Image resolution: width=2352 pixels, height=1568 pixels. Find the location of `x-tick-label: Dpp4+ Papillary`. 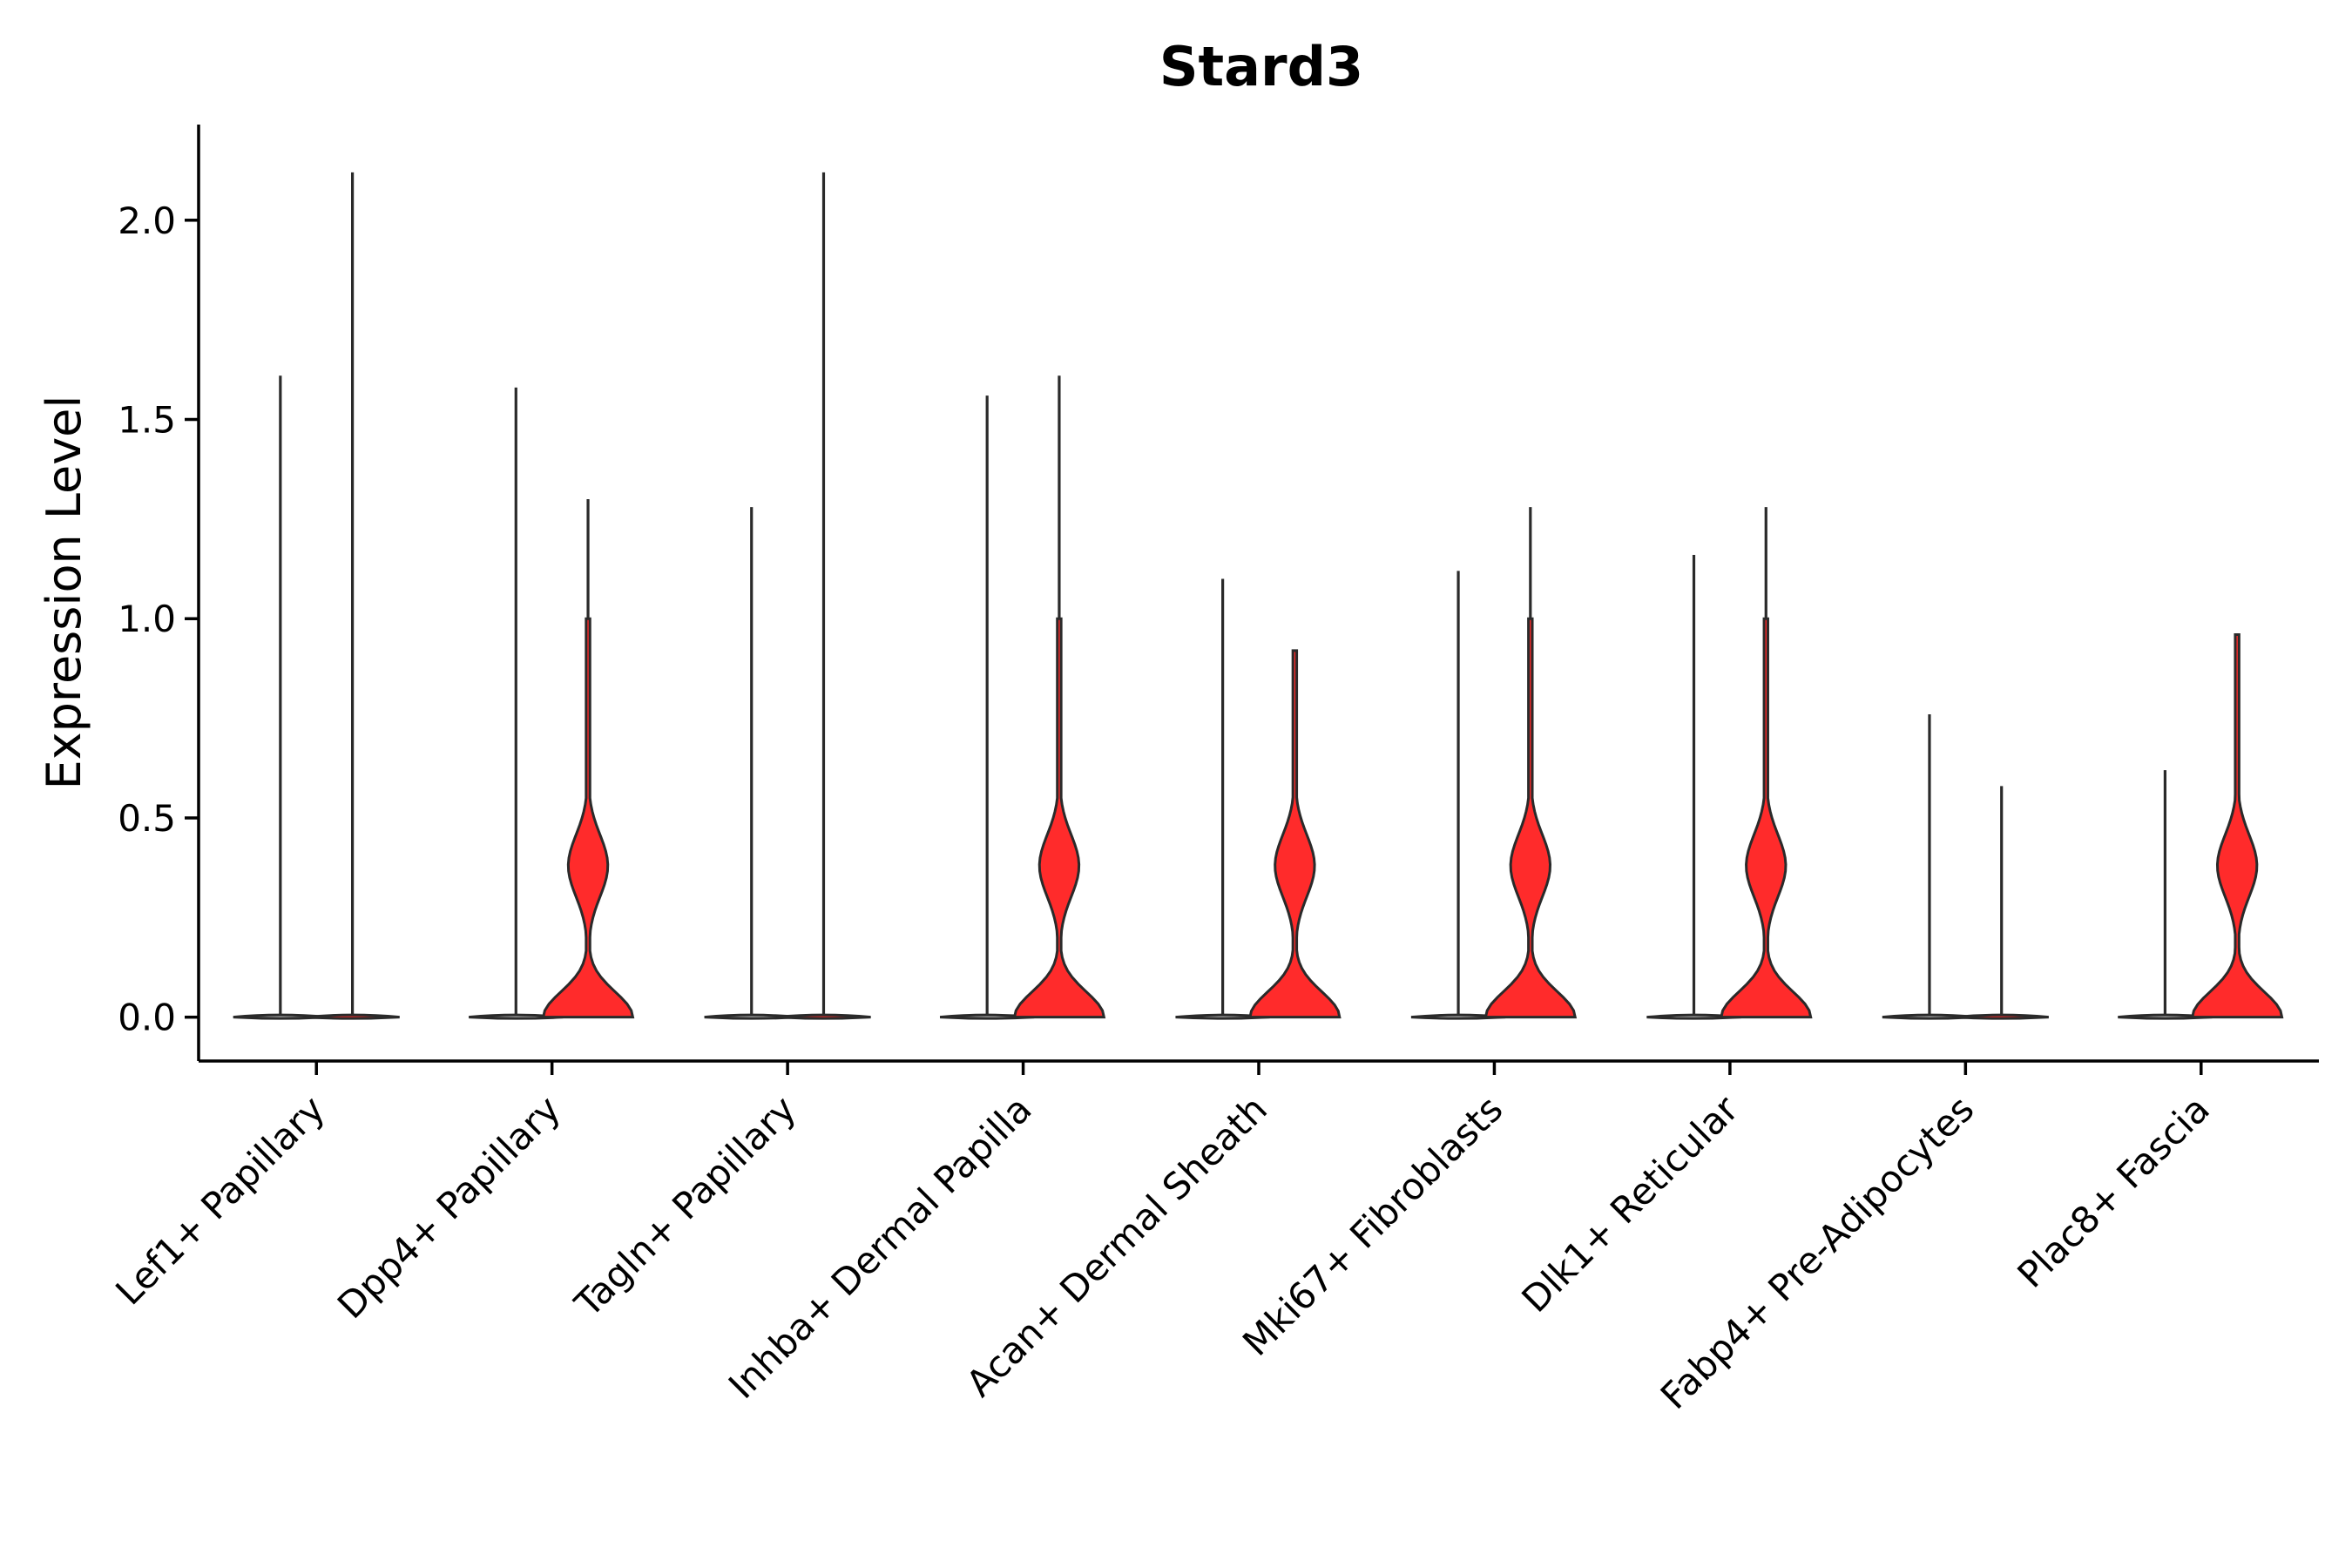

x-tick-label: Dpp4+ Papillary is located at coordinates (449, 1207).